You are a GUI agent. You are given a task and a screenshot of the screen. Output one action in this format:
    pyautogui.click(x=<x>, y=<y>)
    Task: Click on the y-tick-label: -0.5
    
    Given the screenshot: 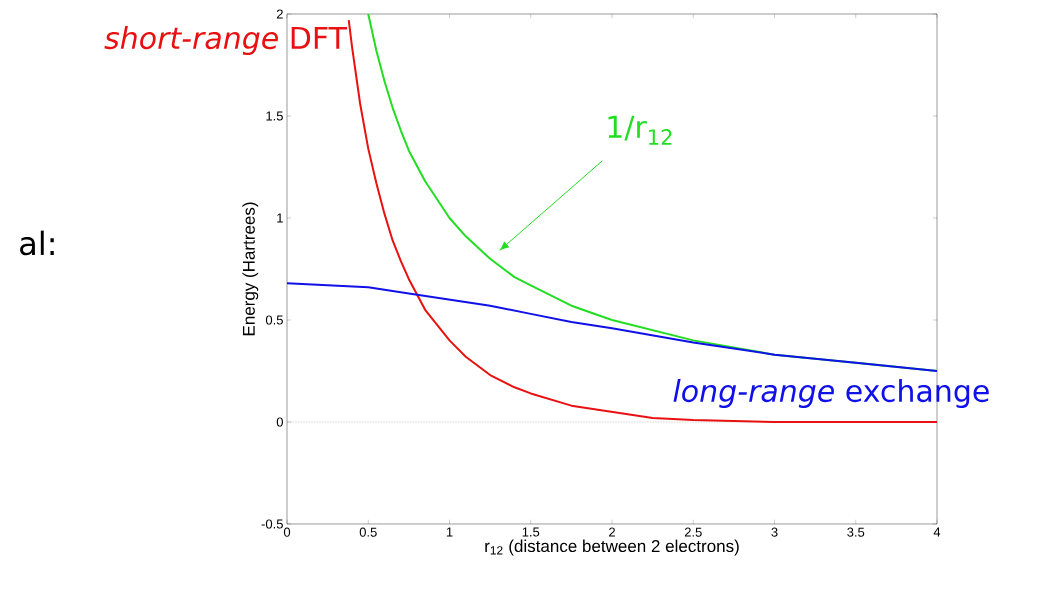 What is the action you would take?
    pyautogui.click(x=272, y=524)
    